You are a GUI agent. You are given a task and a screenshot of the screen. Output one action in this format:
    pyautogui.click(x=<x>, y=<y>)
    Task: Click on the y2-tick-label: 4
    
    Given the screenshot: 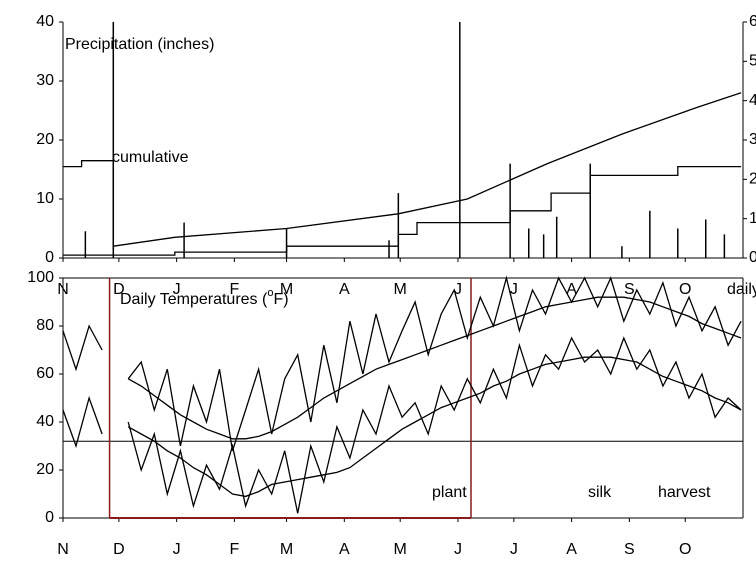 What is the action you would take?
    pyautogui.click(x=752, y=100)
    